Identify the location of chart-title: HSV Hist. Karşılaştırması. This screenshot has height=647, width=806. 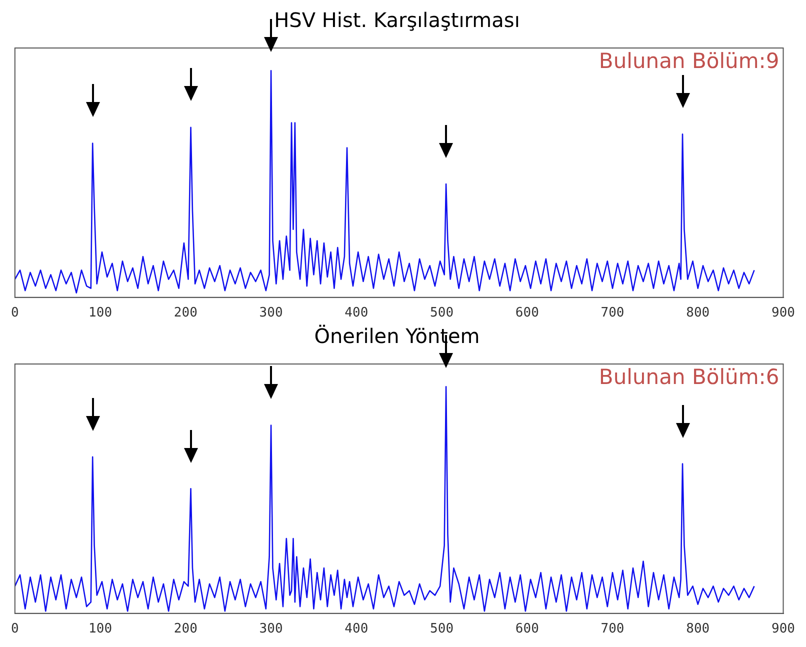
(397, 20).